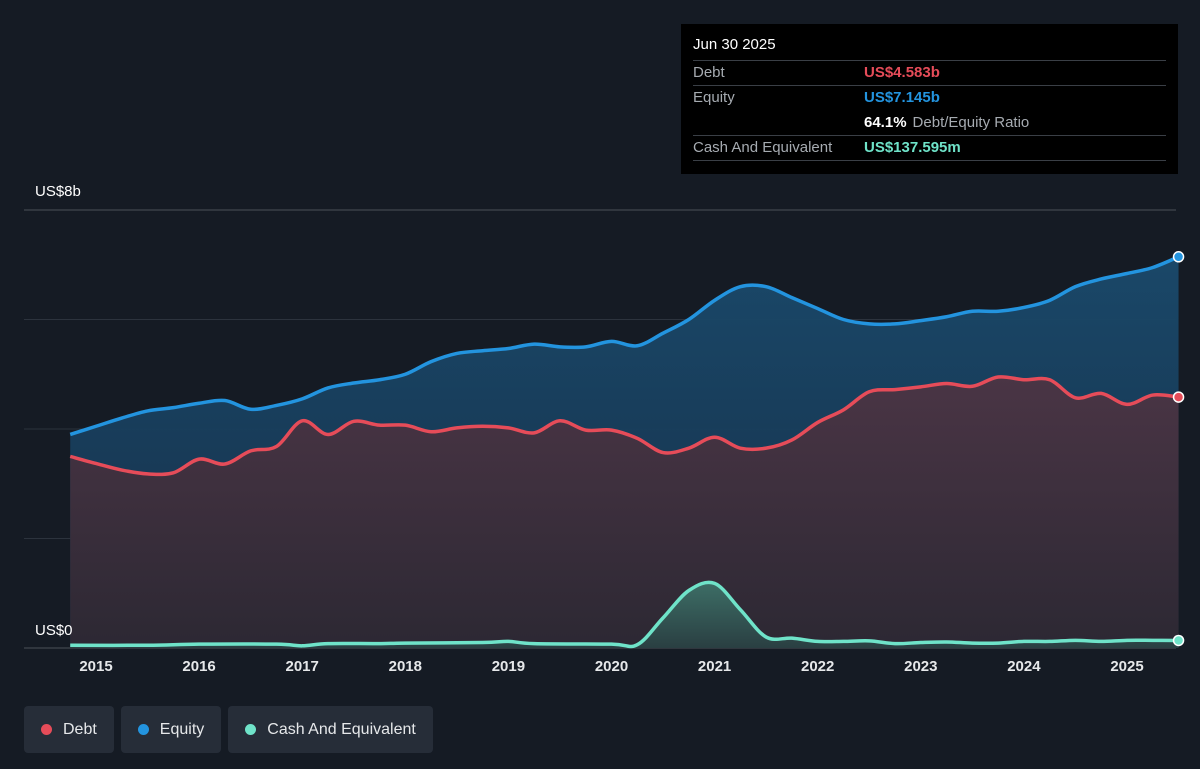 This screenshot has width=1200, height=769. Describe the element at coordinates (1178, 257) in the screenshot. I see `equity-end-point` at that location.